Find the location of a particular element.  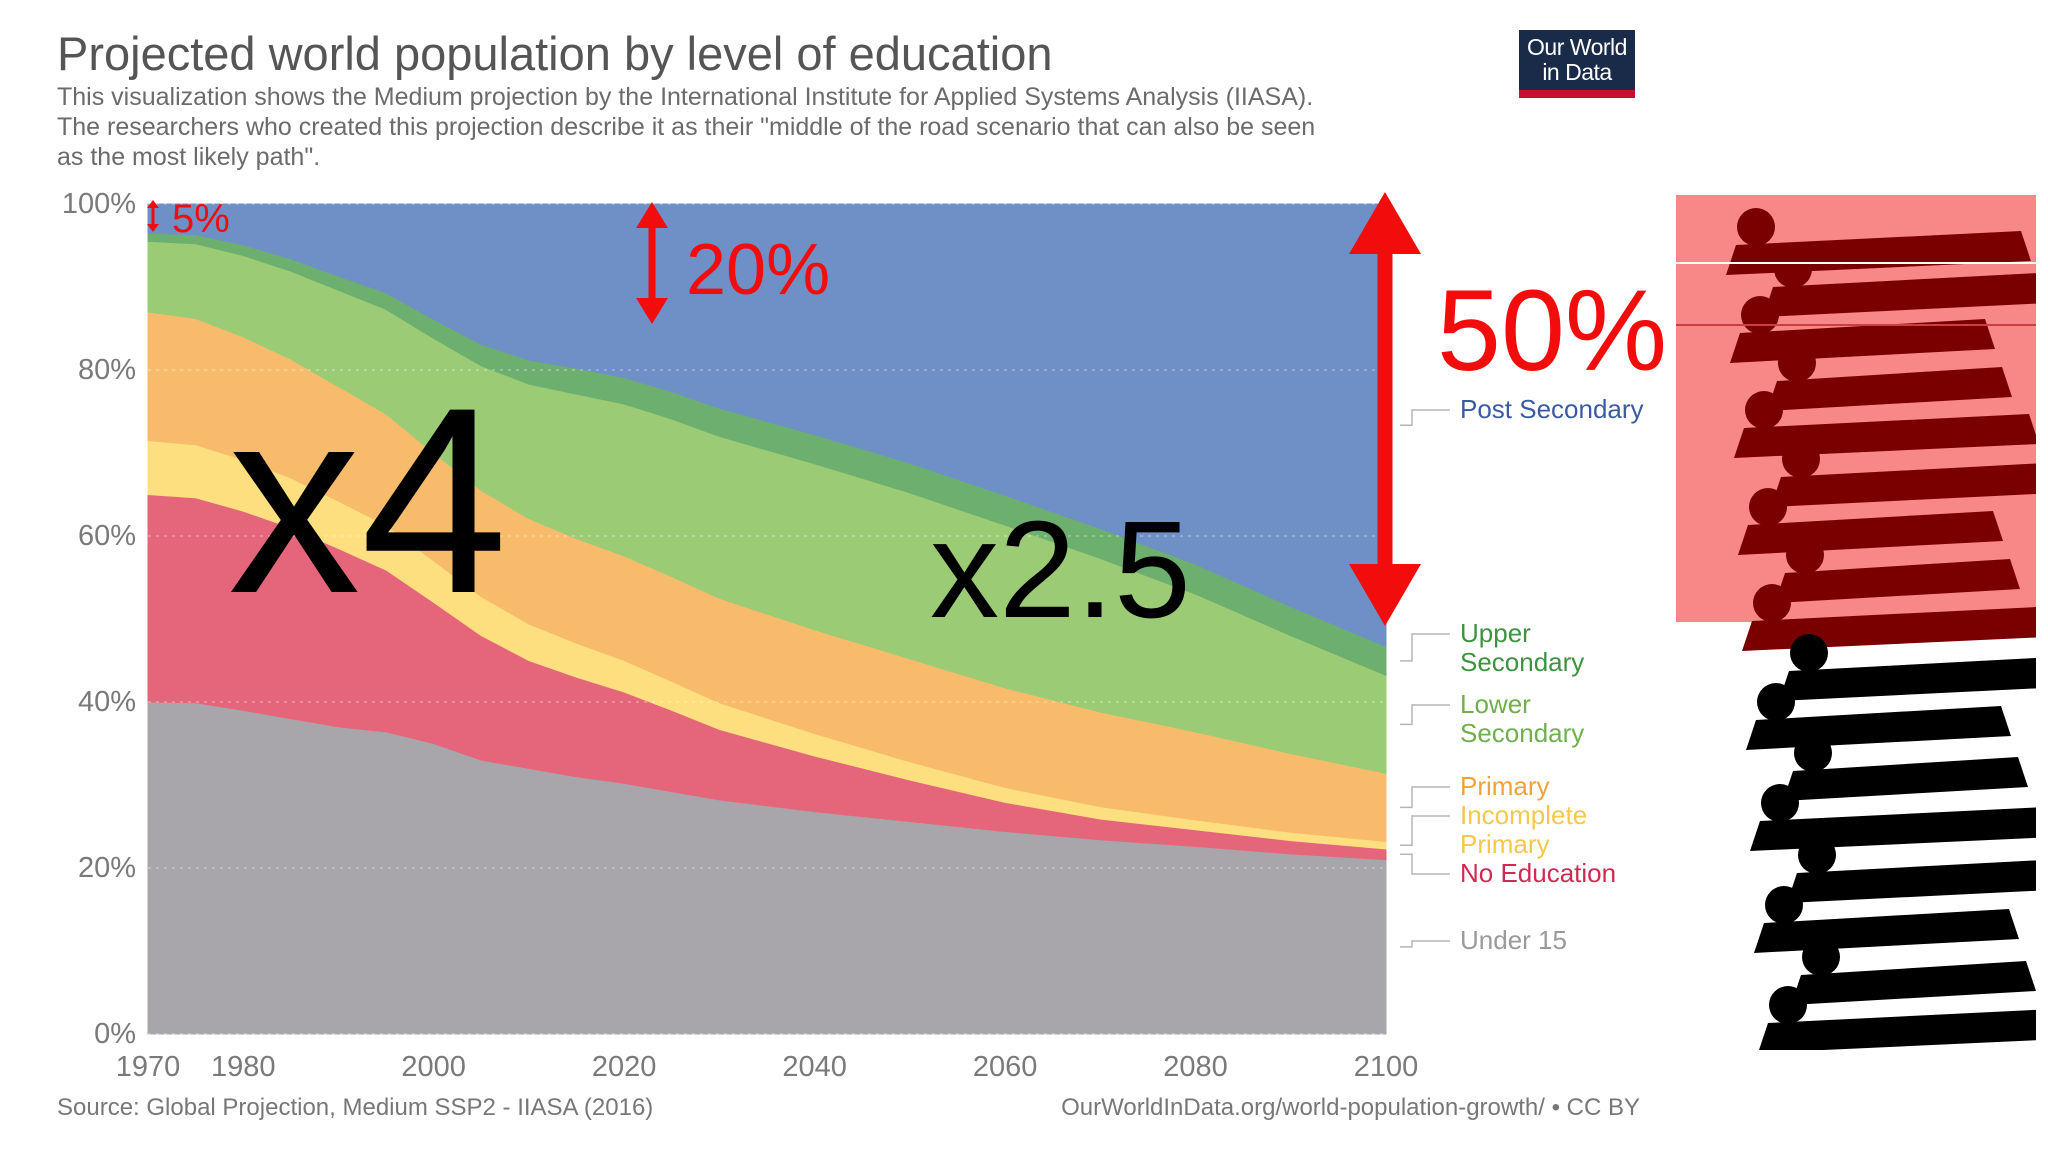

y-tick-label: 40% is located at coordinates (107, 702).